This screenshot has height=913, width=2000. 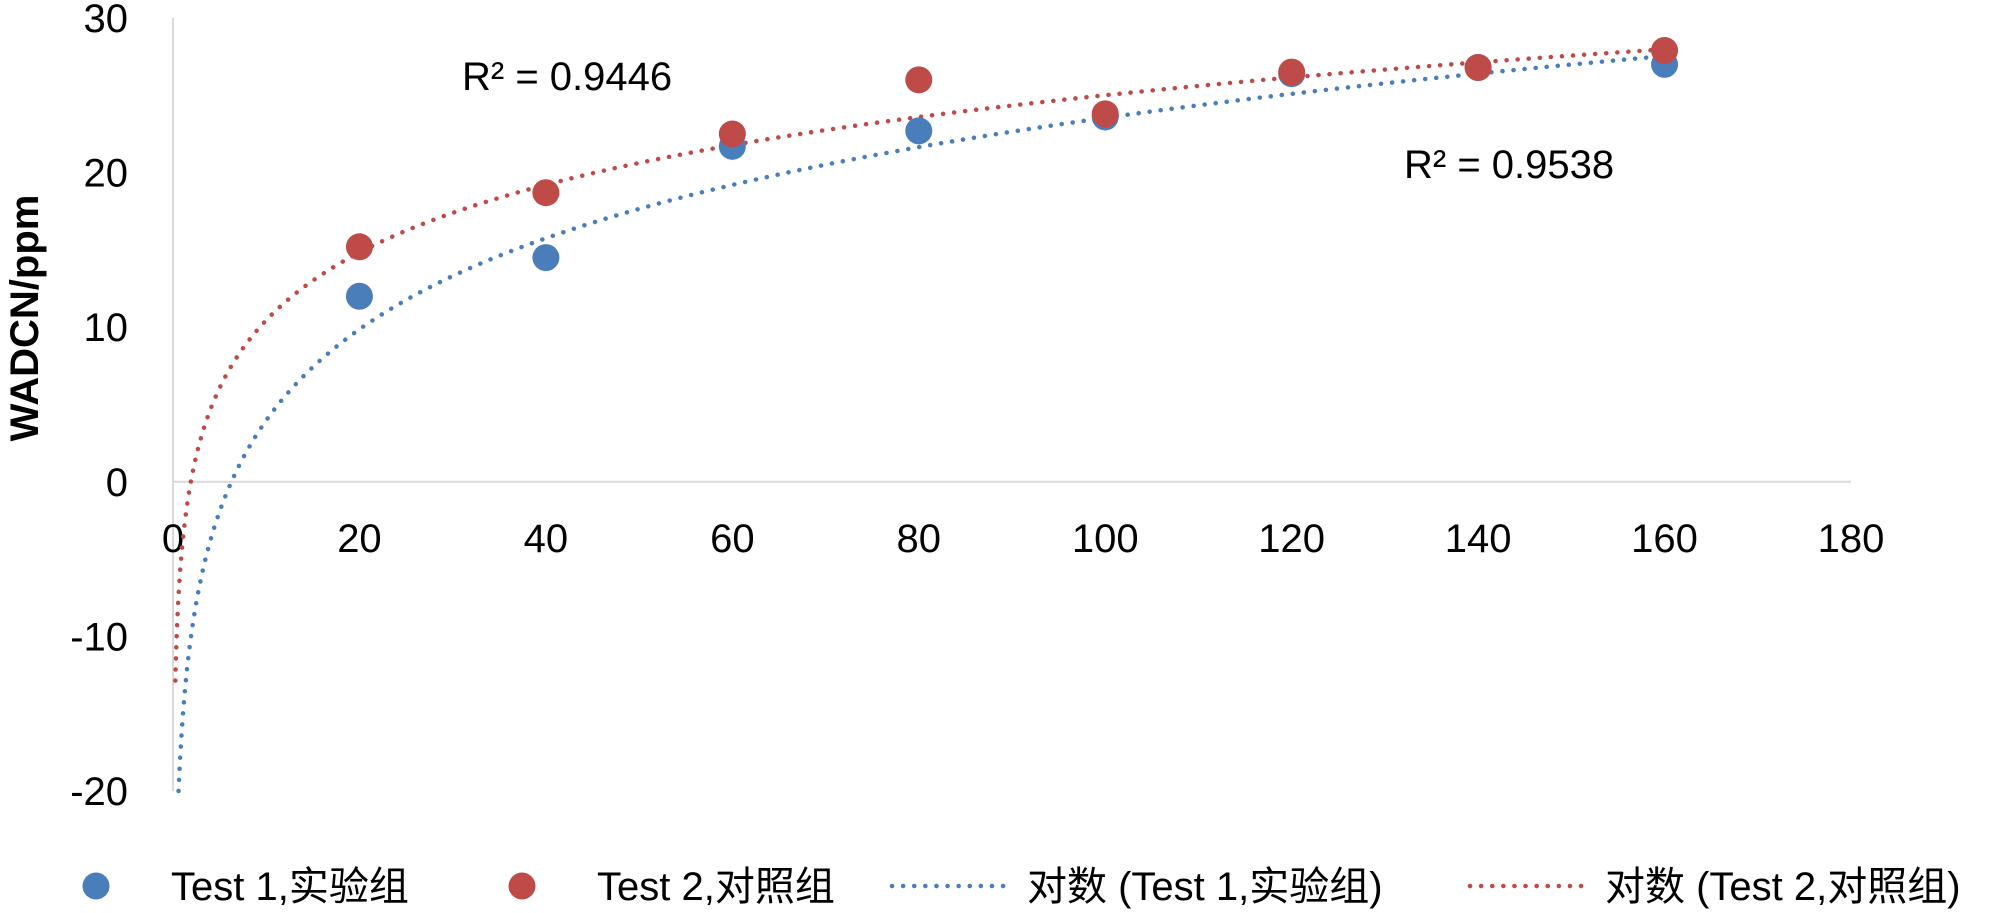 What do you see at coordinates (99, 792) in the screenshot?
I see `y-tick-label: -20` at bounding box center [99, 792].